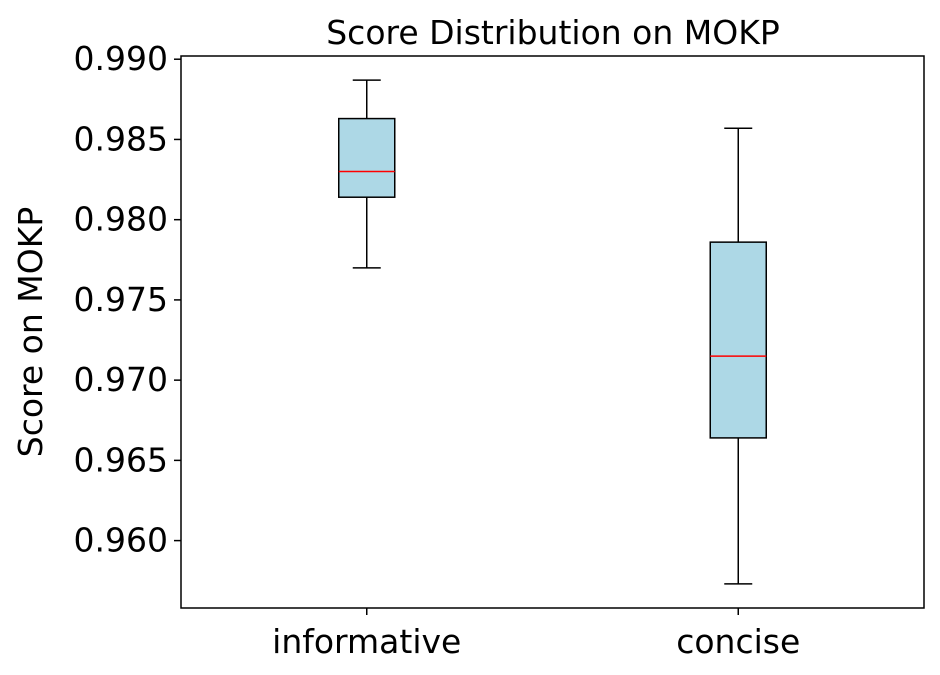 Image resolution: width=940 pixels, height=675 pixels. I want to click on x-tick-label: concise, so click(738, 641).